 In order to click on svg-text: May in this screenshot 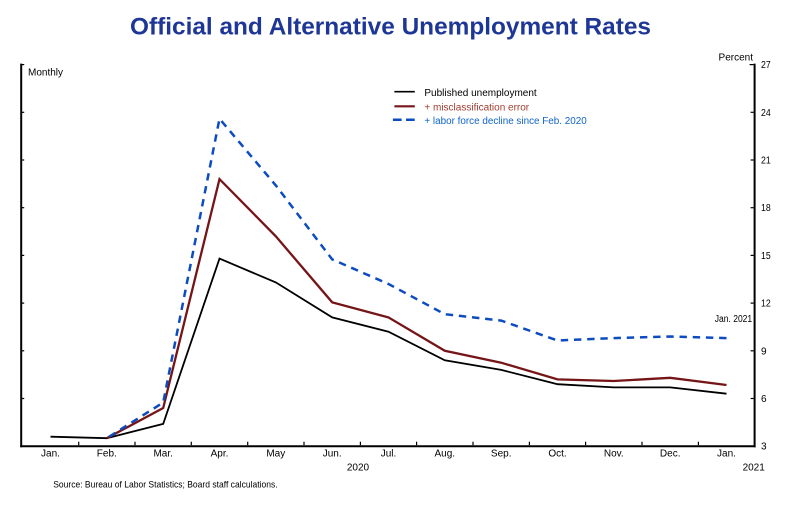, I will do `click(275, 454)`.